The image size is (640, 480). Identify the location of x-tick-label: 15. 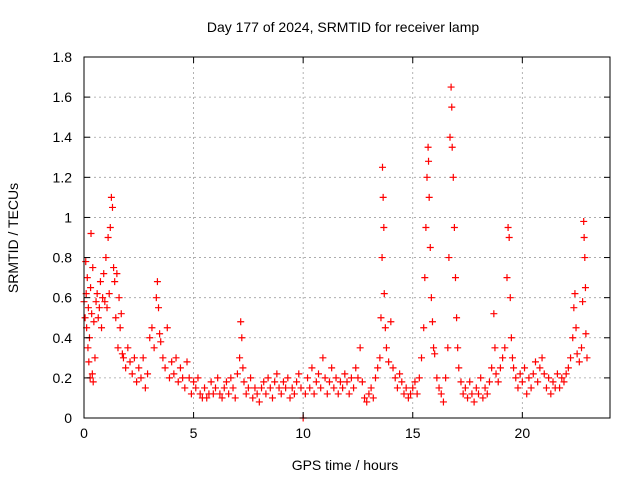
(413, 433).